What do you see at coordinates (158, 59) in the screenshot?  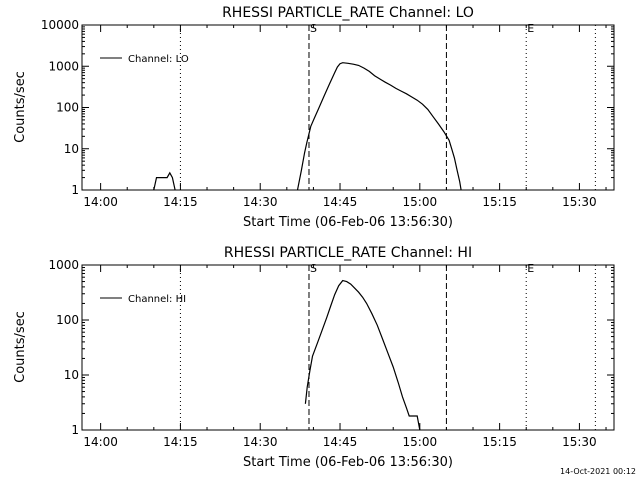 I see `legend-label: Channel: LO` at bounding box center [158, 59].